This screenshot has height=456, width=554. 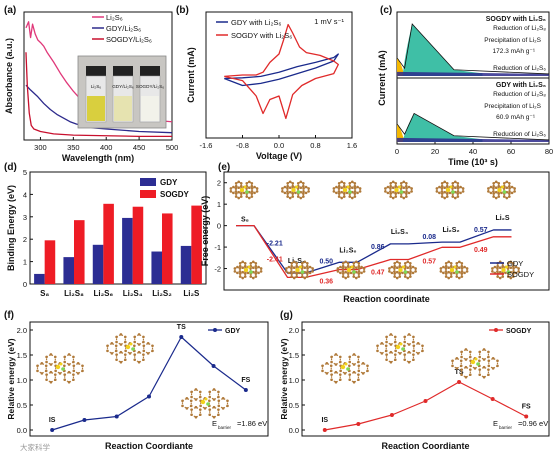 What do you see at coordinates (256, 22) in the screenshot?
I see `panel-b-legend-label: GDY with Li₂S₆` at bounding box center [256, 22].